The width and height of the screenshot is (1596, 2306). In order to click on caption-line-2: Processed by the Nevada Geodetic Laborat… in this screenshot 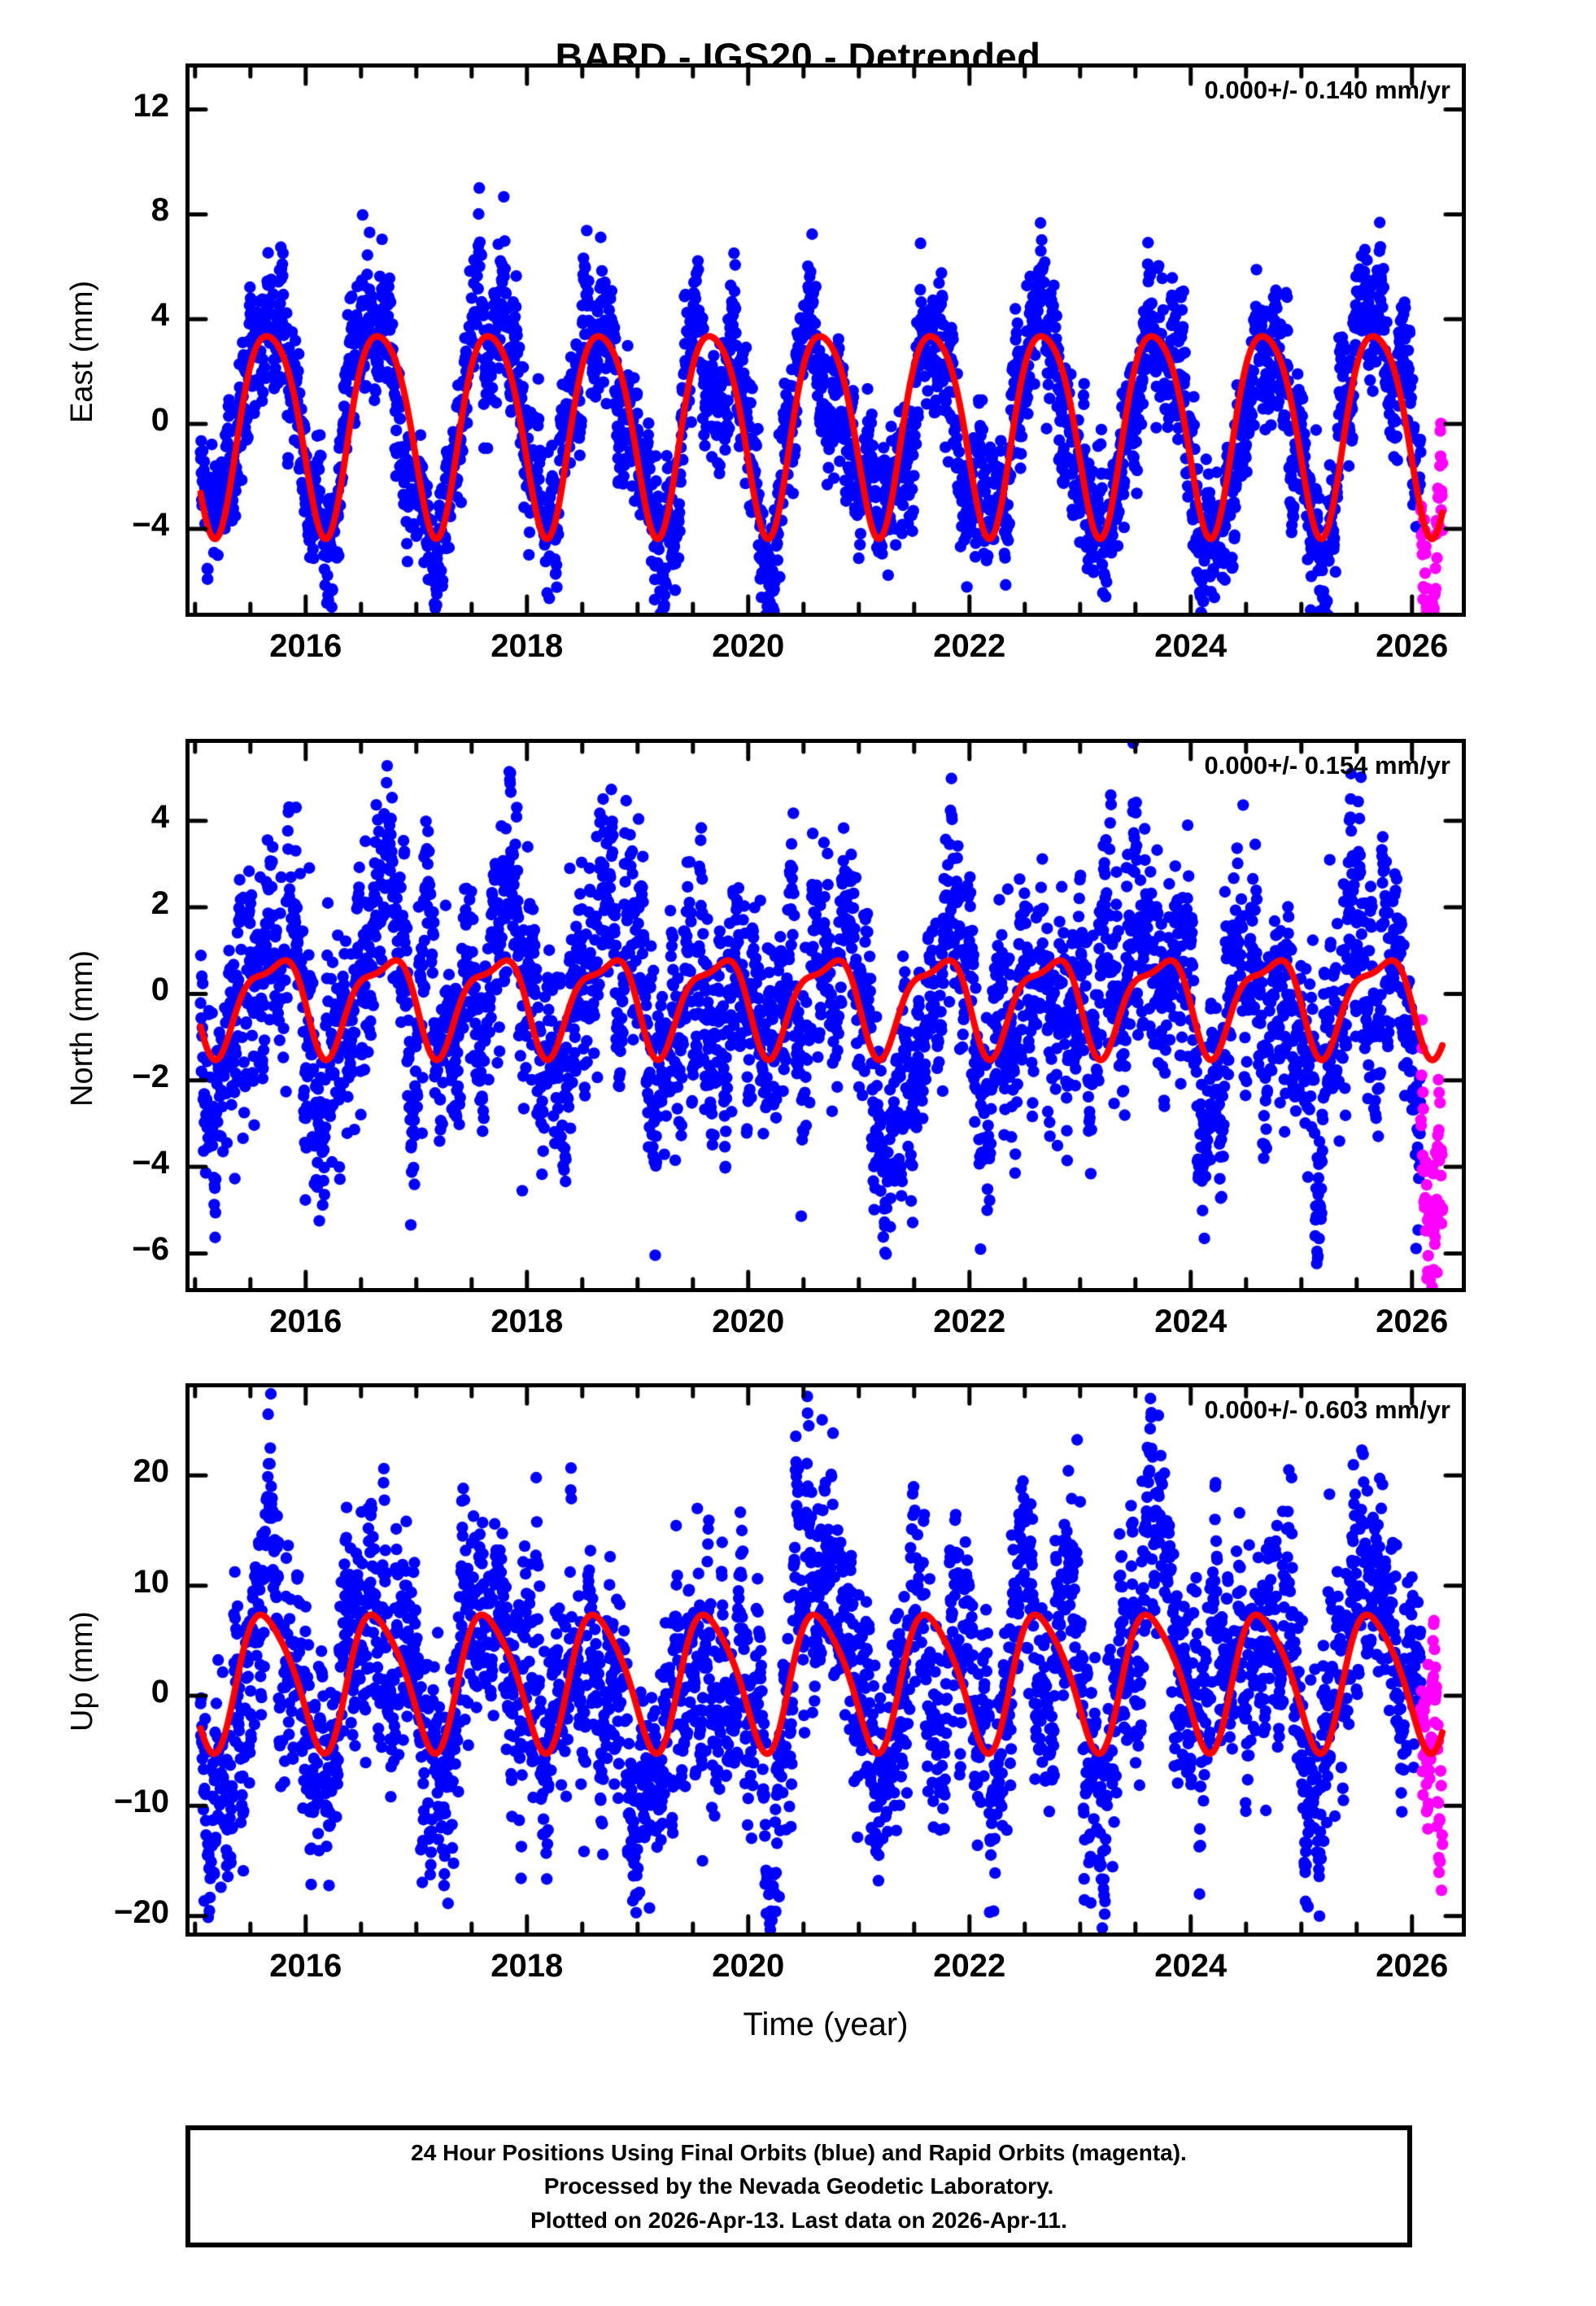, I will do `click(798, 2186)`.